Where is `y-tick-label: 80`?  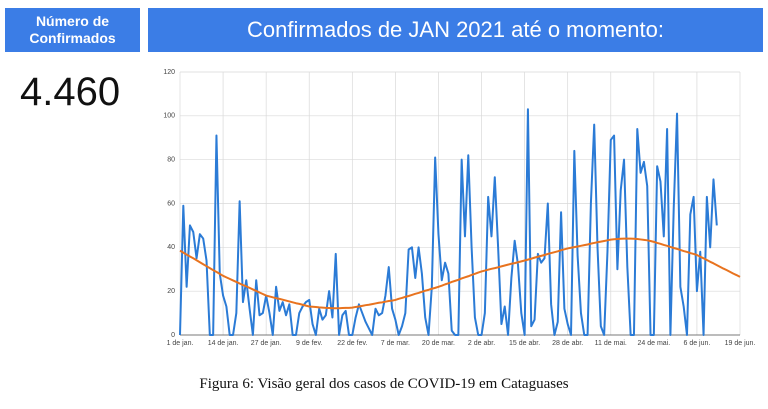 y-tick-label: 80 is located at coordinates (171, 160).